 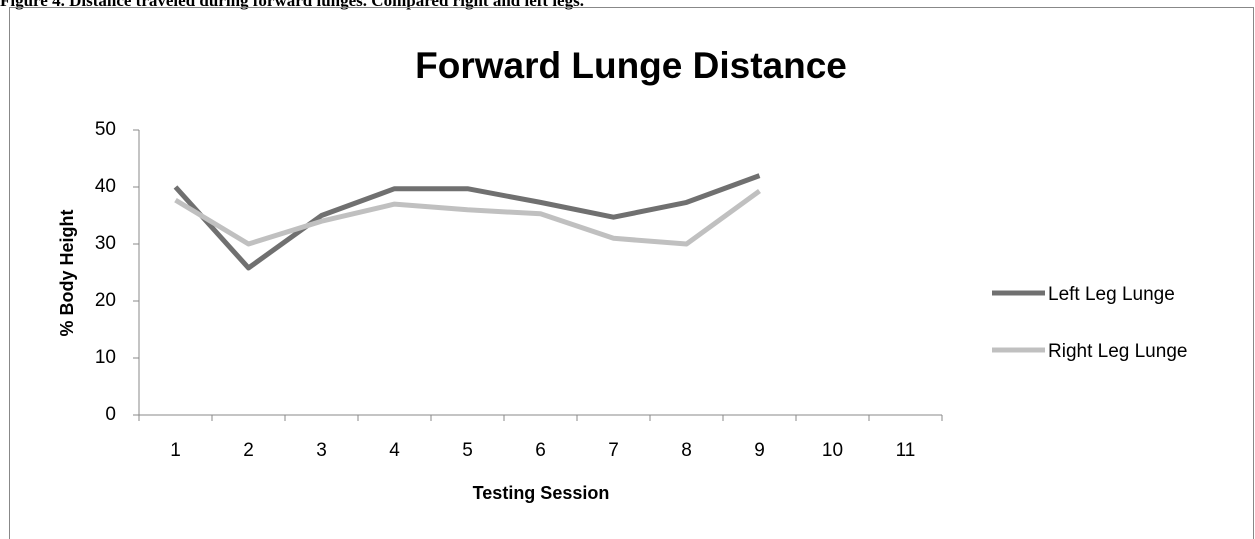 What do you see at coordinates (759, 450) in the screenshot?
I see `x-tick-label: 9` at bounding box center [759, 450].